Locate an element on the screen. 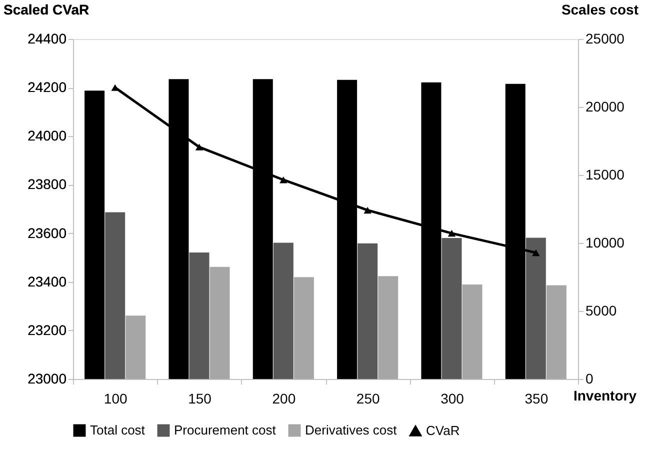 The width and height of the screenshot is (654, 474). y-tick-label: 24200 is located at coordinates (47, 87).